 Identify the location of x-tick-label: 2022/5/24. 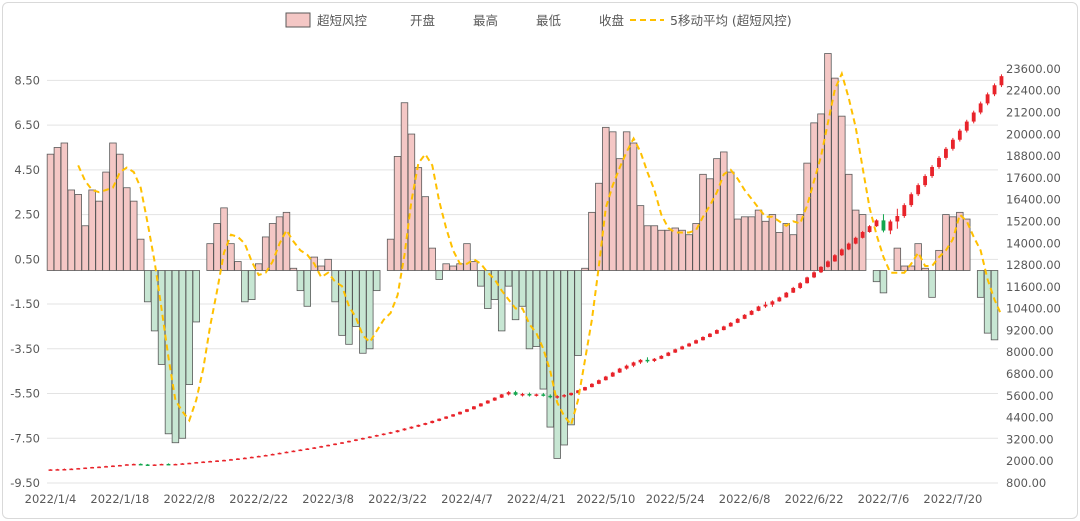
(675, 499).